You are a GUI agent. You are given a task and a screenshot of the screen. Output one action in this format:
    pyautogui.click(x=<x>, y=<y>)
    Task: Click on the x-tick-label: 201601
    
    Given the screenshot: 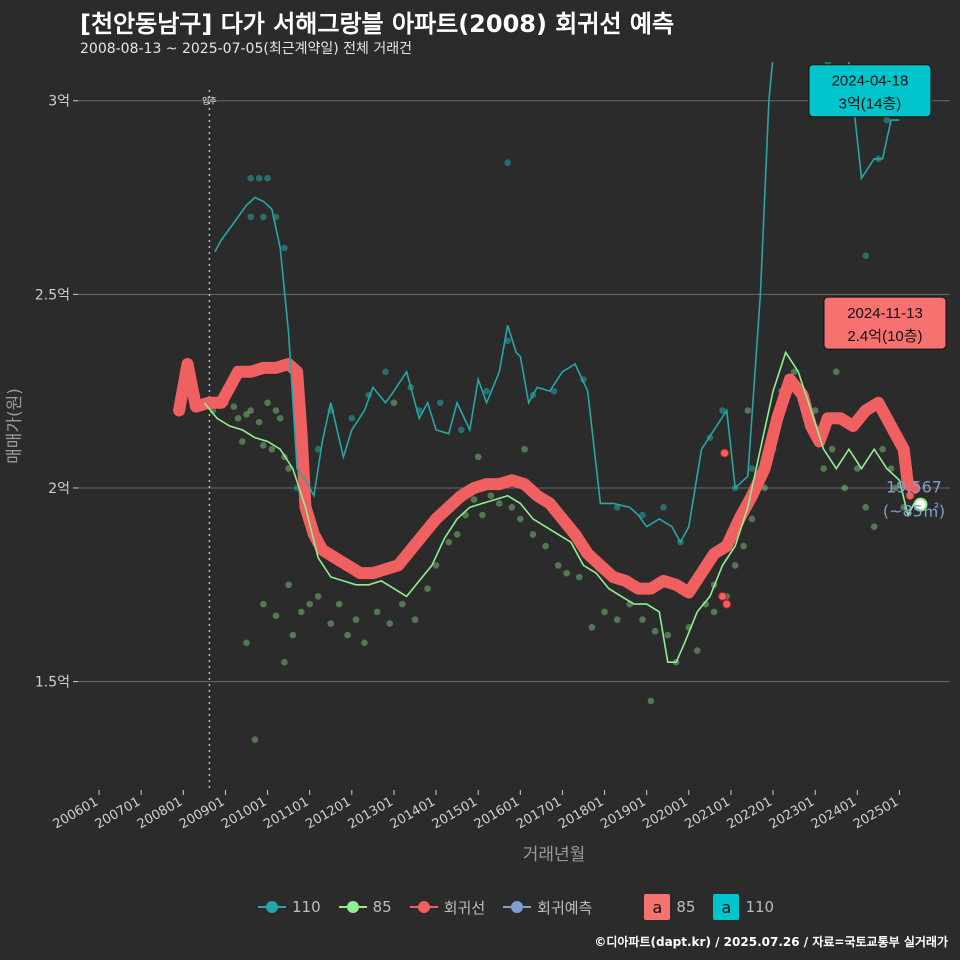 What is the action you would take?
    pyautogui.click(x=497, y=813)
    